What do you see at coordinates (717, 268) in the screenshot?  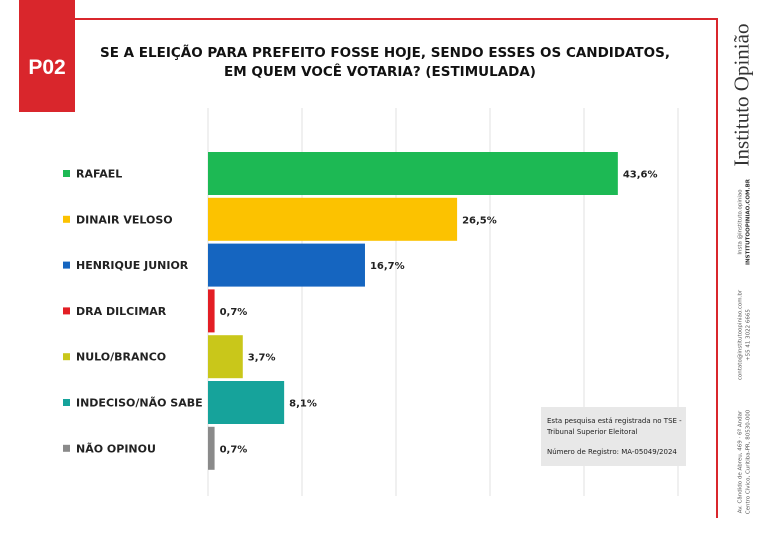 I see `frame-right-line` at bounding box center [717, 268].